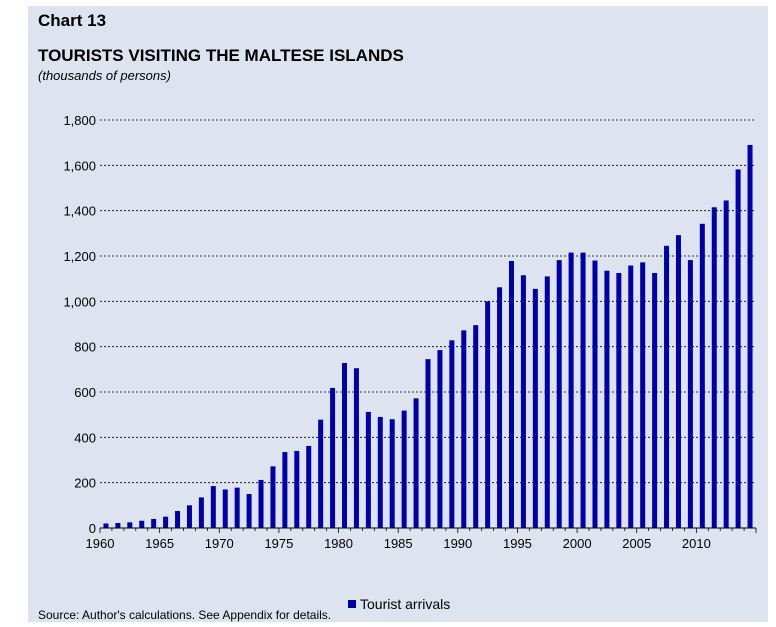 The height and width of the screenshot is (627, 776). I want to click on bar-2014, so click(750, 336).